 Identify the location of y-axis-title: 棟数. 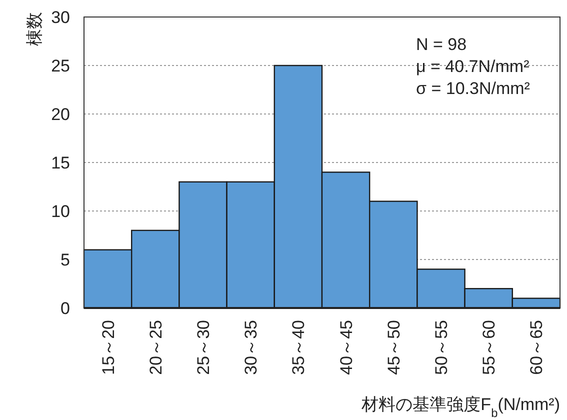
(34, 29).